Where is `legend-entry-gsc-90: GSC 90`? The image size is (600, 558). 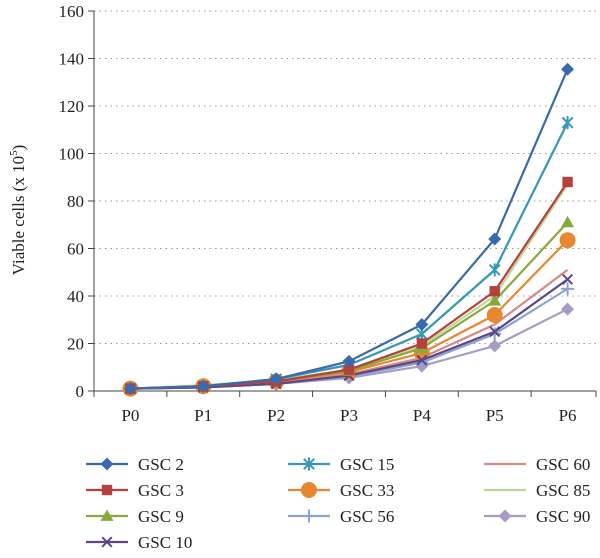
legend-entry-gsc-90: GSC 90 is located at coordinates (537, 516).